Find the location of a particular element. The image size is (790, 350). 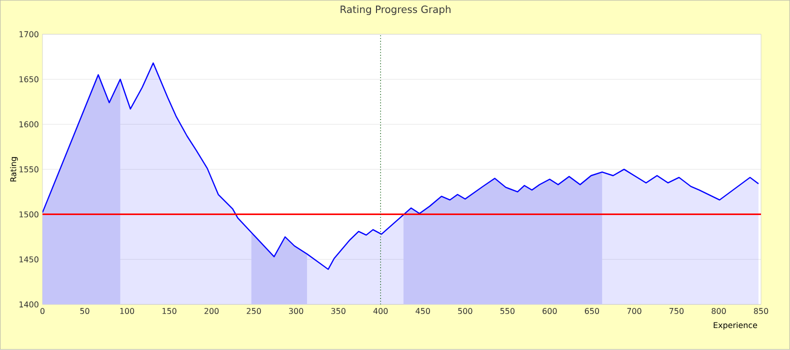

chart-title: Rating Progress Graph is located at coordinates (395, 11).